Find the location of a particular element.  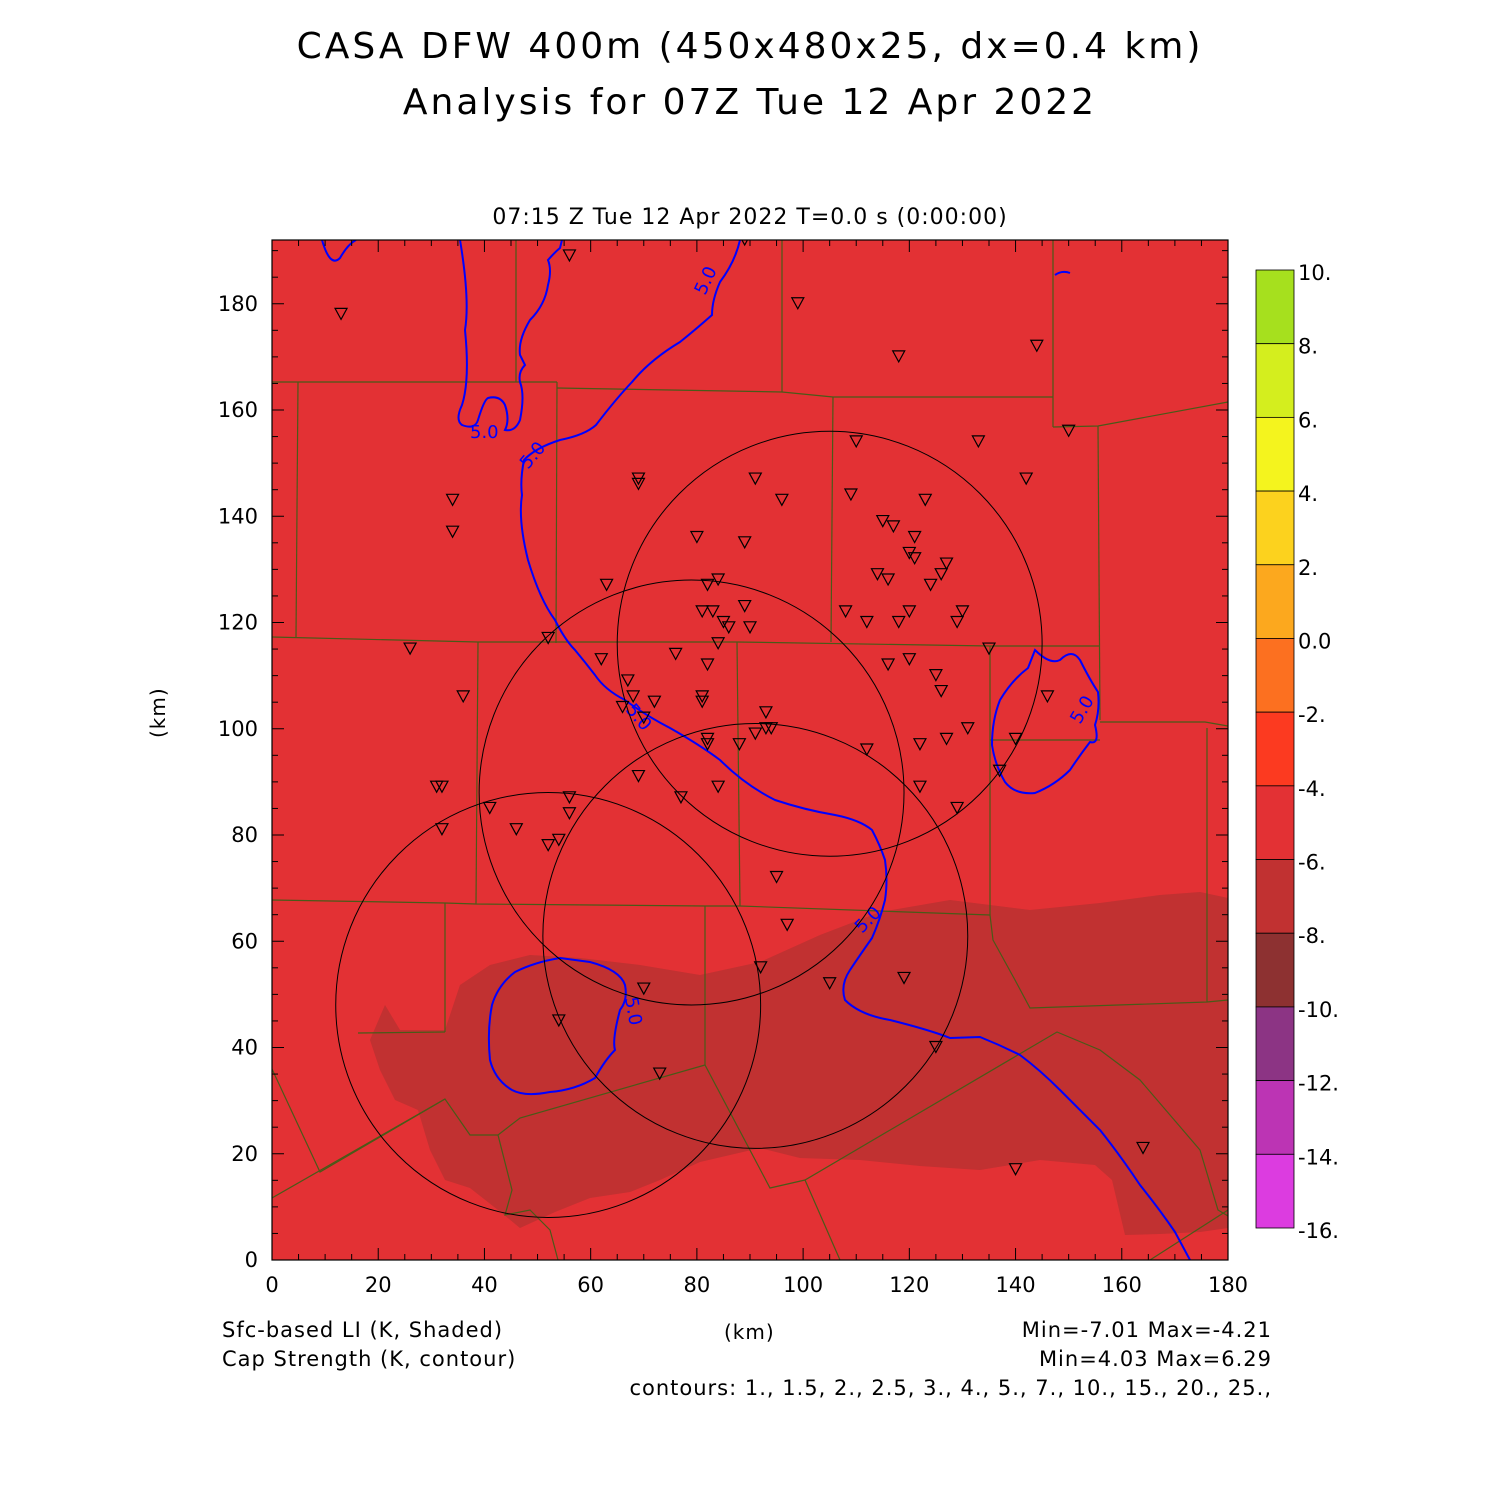

x-tick-label: 120 is located at coordinates (909, 1285).